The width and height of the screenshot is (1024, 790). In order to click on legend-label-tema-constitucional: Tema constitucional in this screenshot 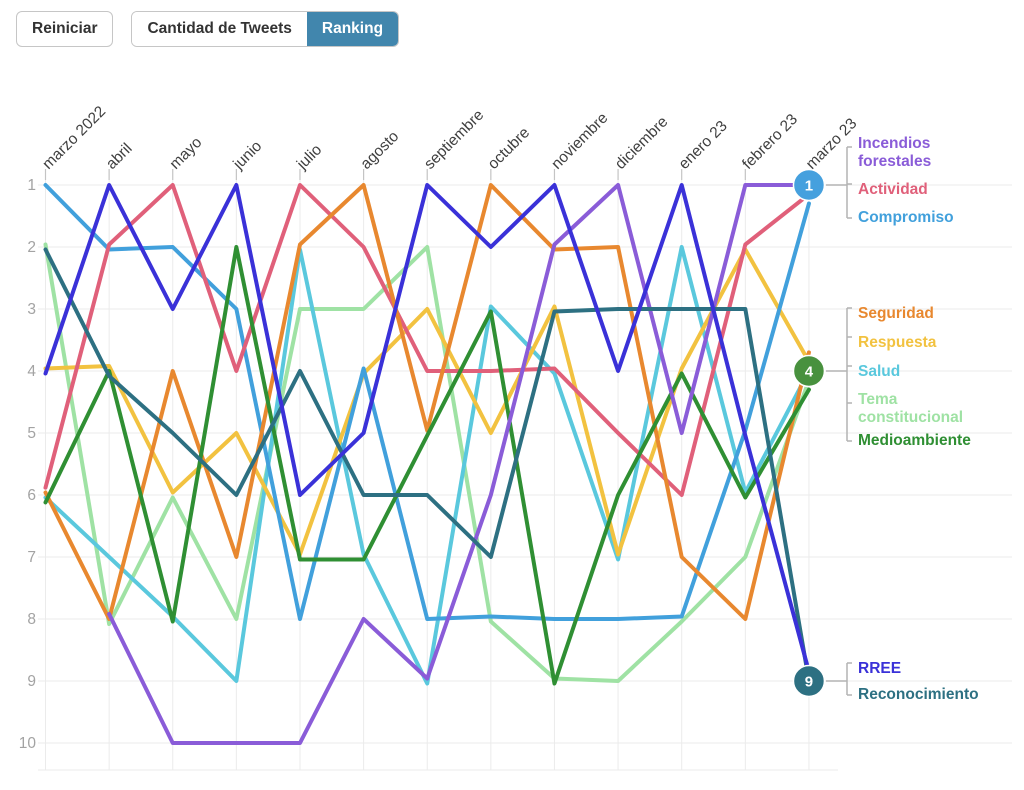, I will do `click(910, 408)`.